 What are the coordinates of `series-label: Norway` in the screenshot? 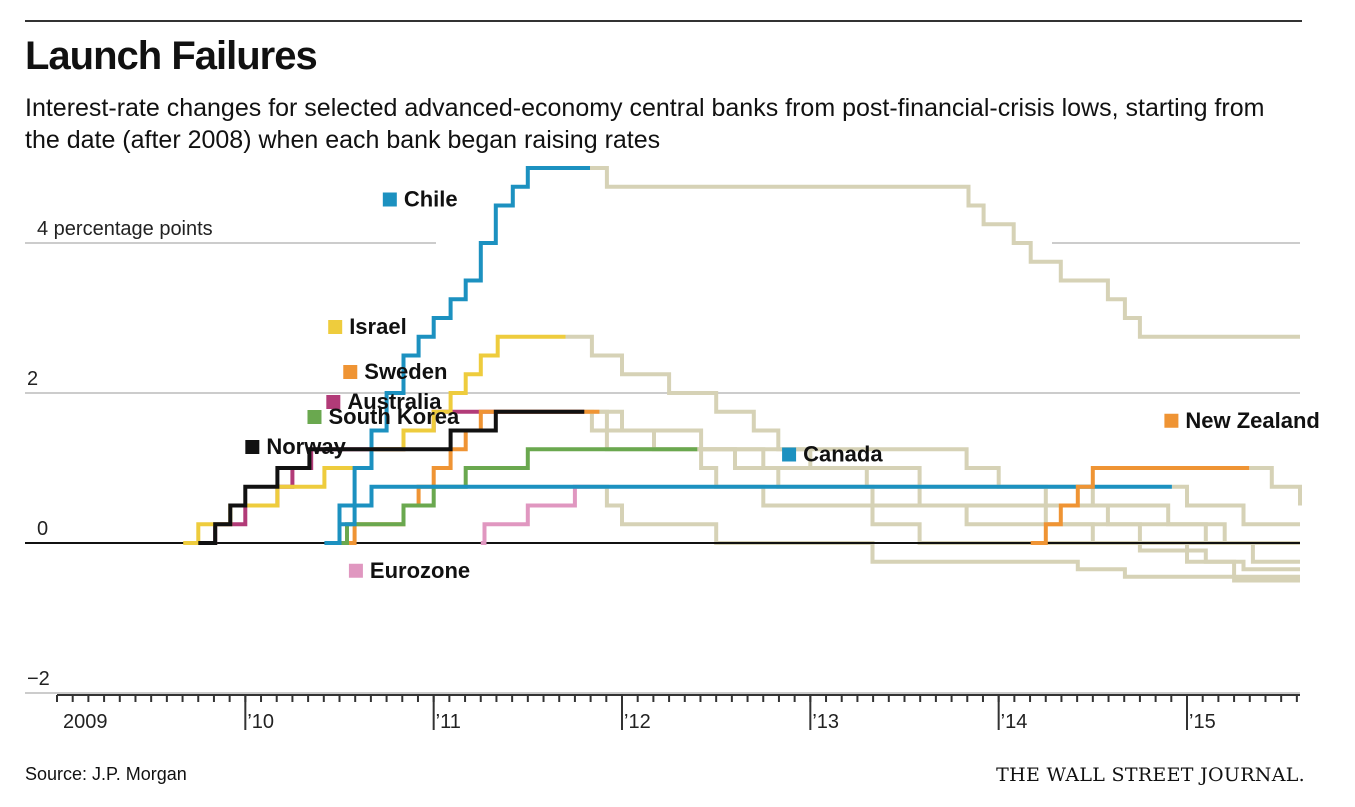 It's located at (306, 446).